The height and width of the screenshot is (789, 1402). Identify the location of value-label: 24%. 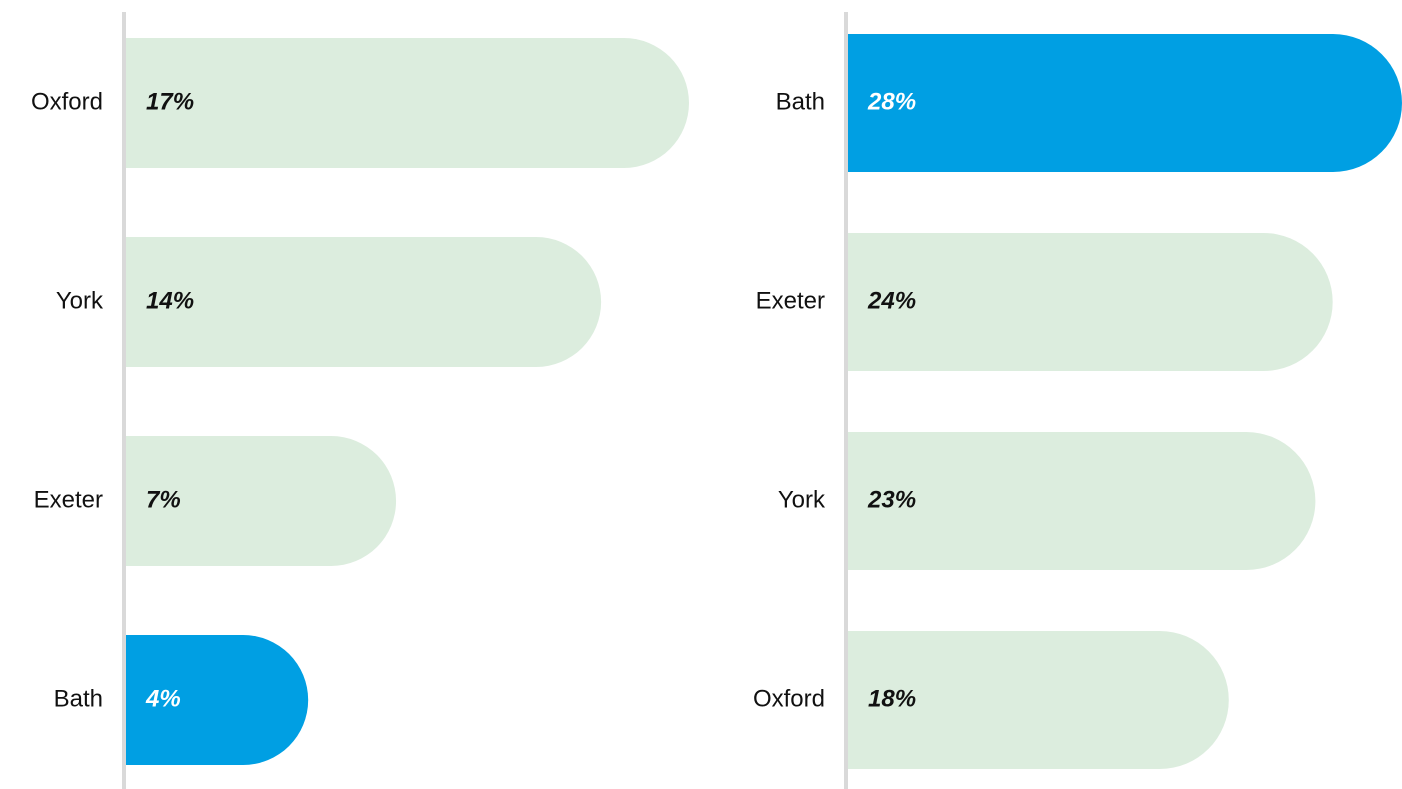
(891, 300).